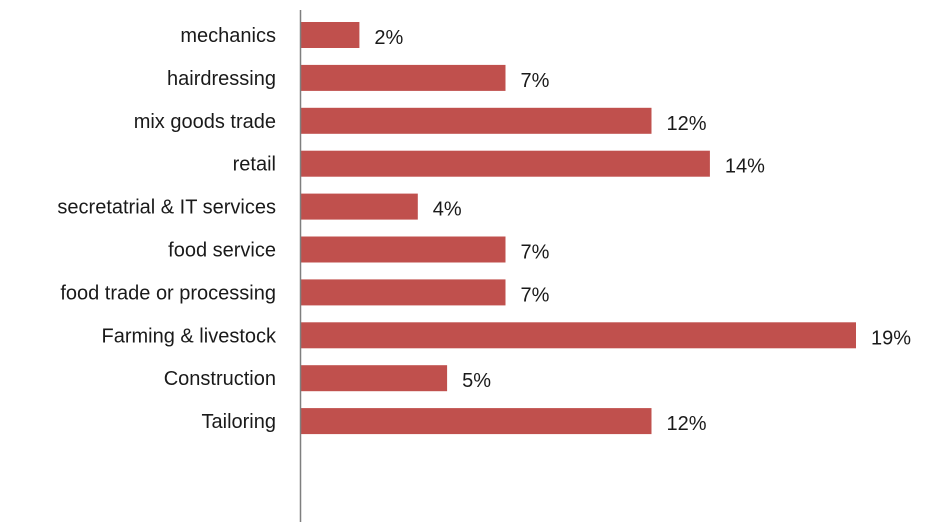  I want to click on value-label: 19%, so click(891, 338).